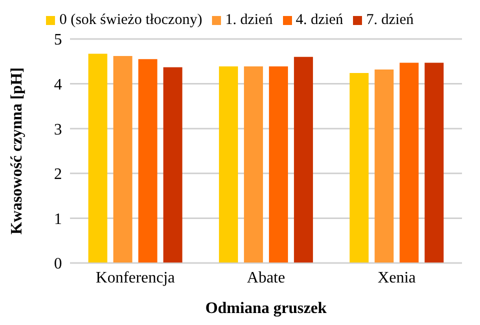 The image size is (480, 325). I want to click on legend-label: 4. dzień, so click(320, 20).